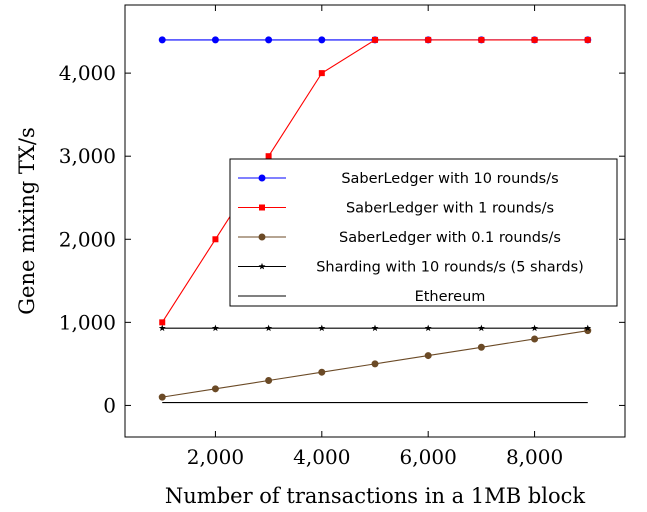 The height and width of the screenshot is (512, 647). What do you see at coordinates (450, 238) in the screenshot?
I see `legend-label: SaberLedger with 0.1 rounds/s` at bounding box center [450, 238].